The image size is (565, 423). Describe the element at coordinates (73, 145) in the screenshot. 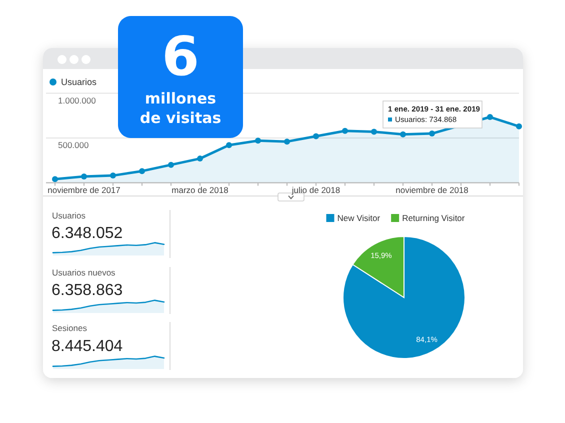

I see `y-tick-label: 500.000` at that location.